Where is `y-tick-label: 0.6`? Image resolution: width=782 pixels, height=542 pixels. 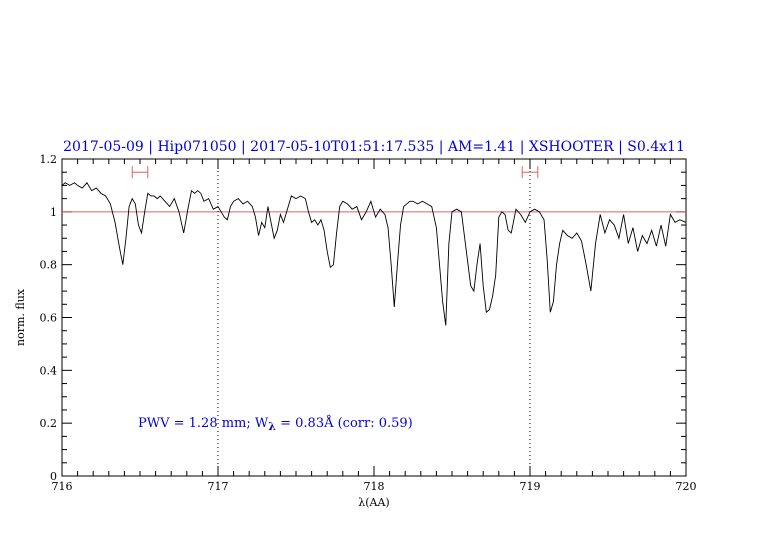 y-tick-label: 0.6 is located at coordinates (49, 318).